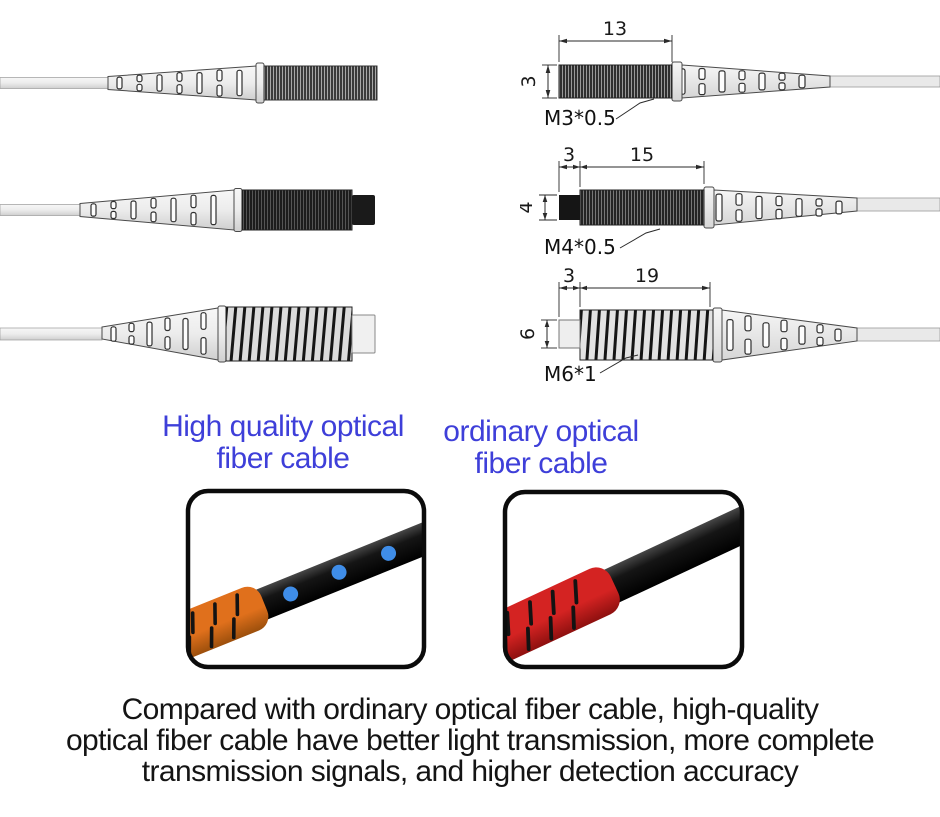  Describe the element at coordinates (634, 291) in the screenshot. I see `dimension-length: 3 19` at that location.